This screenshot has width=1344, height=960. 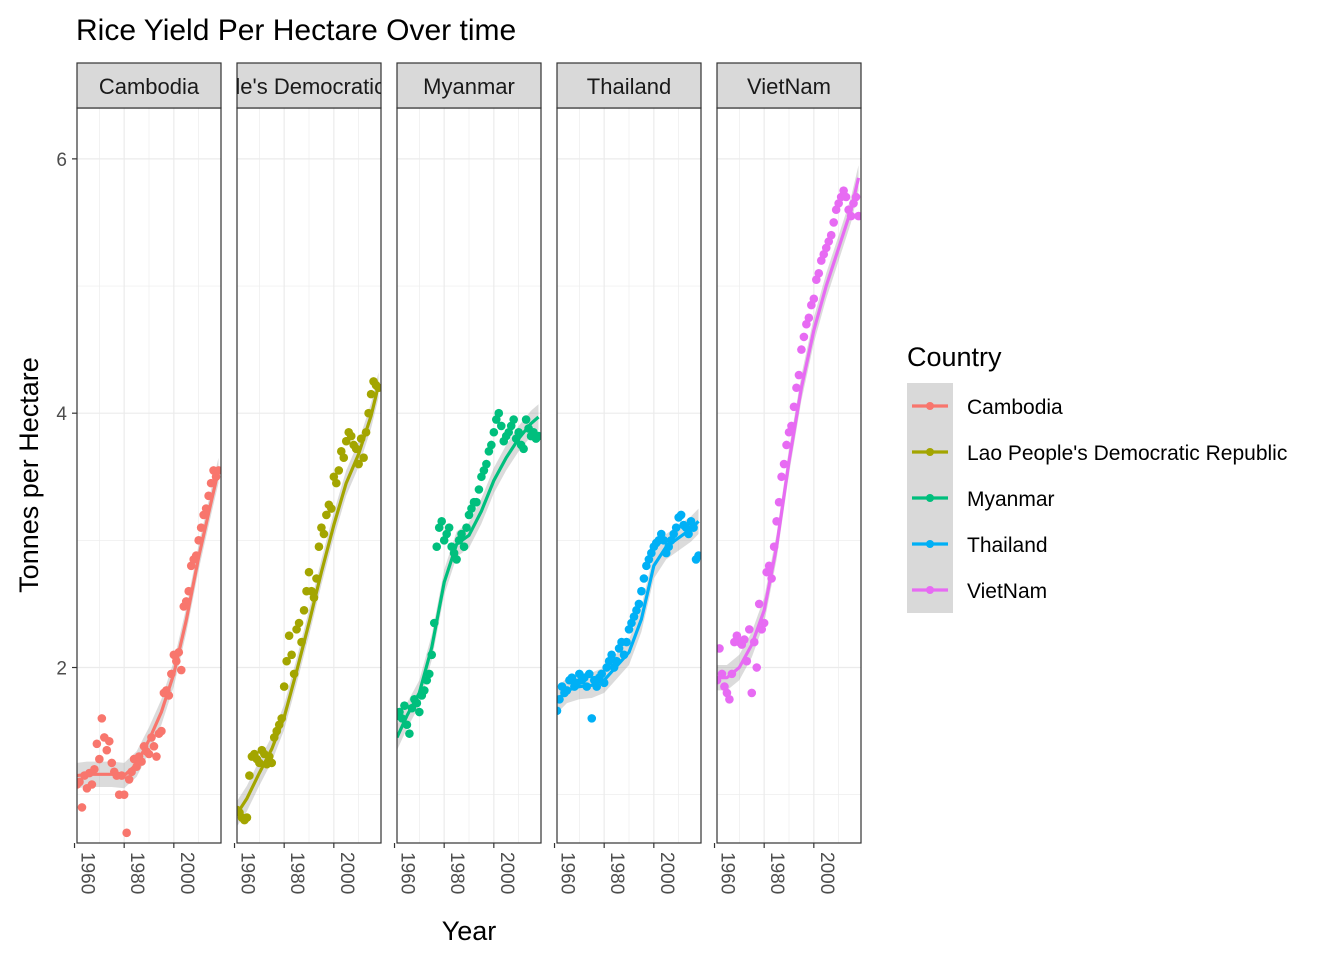 I want to click on legend-item: Lao People's Democratic Republic, so click(x=1097, y=452).